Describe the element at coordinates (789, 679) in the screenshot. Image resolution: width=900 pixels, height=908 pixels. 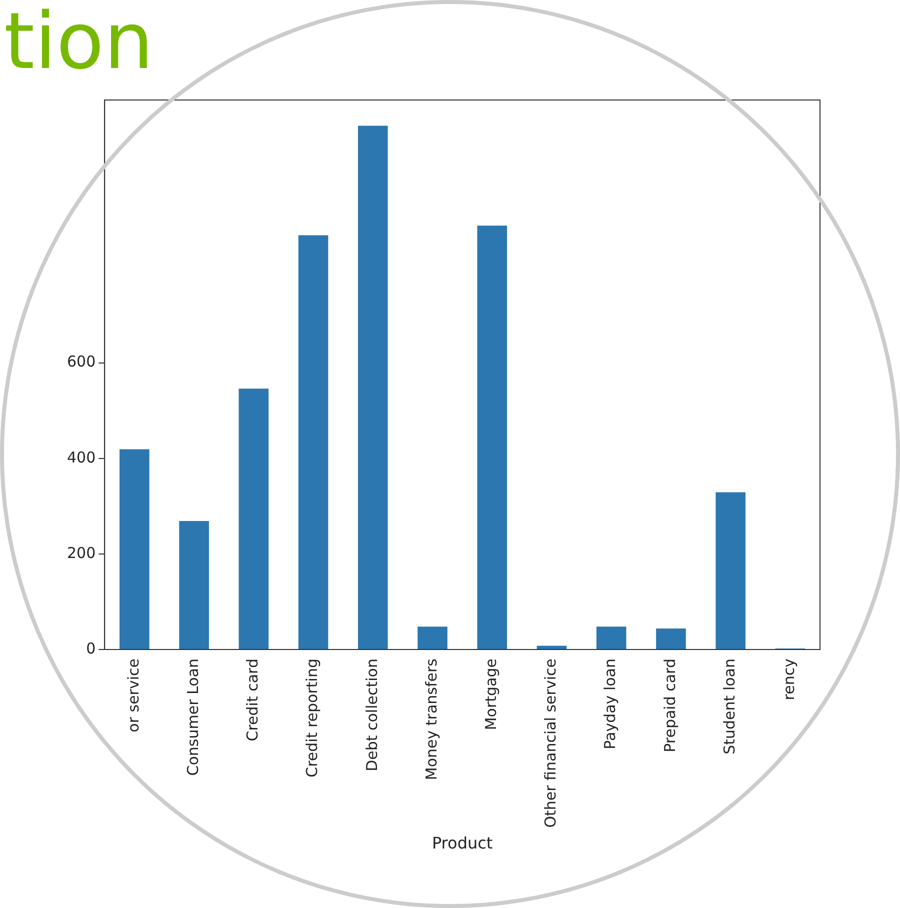
I see `x-tick-label: rency` at that location.